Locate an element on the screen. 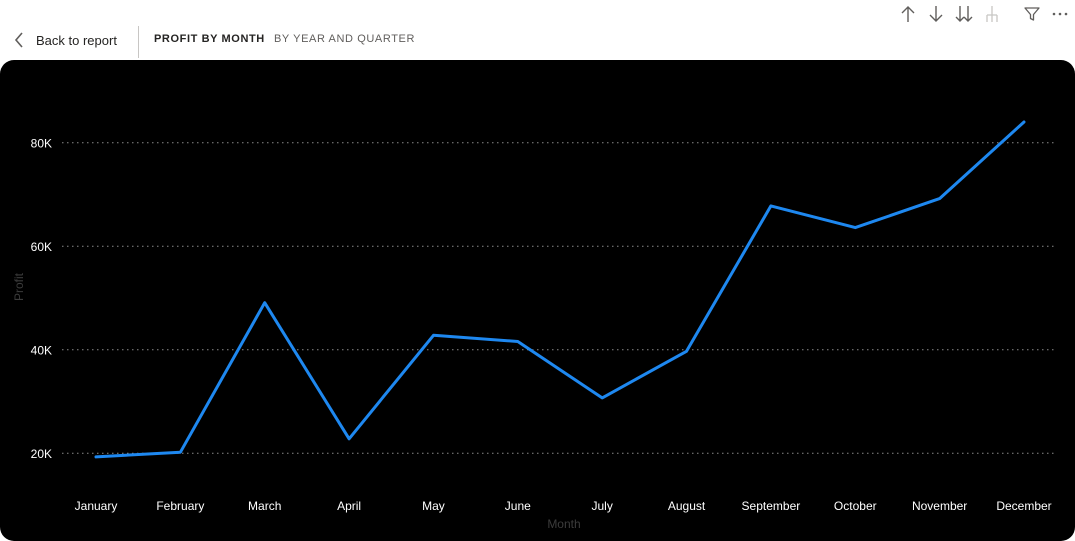  y-tick-label: 20K is located at coordinates (41, 454).